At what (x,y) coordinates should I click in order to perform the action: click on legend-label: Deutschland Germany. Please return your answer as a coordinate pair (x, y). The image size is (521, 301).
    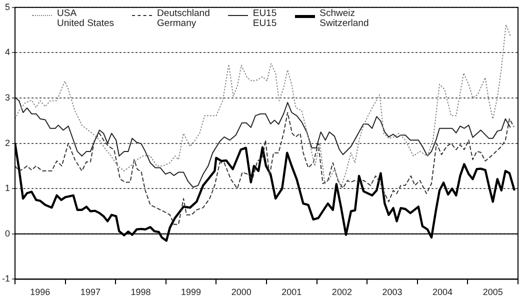
    Looking at the image, I should click on (183, 18).